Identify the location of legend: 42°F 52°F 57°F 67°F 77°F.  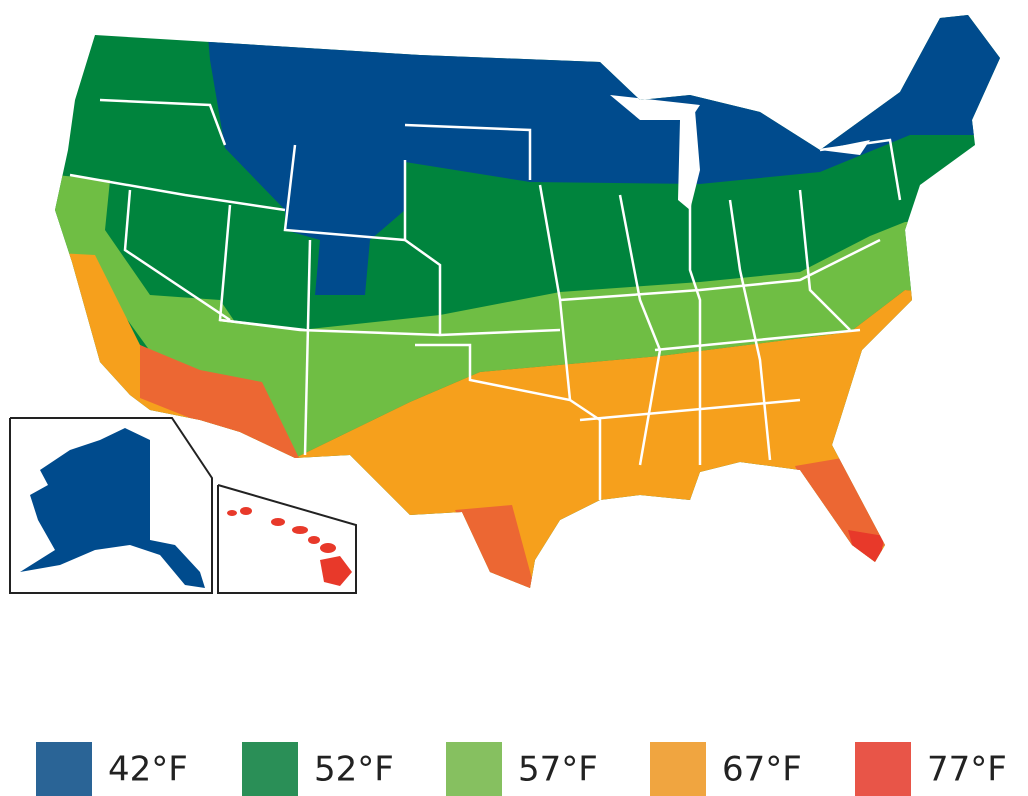
(521, 769).